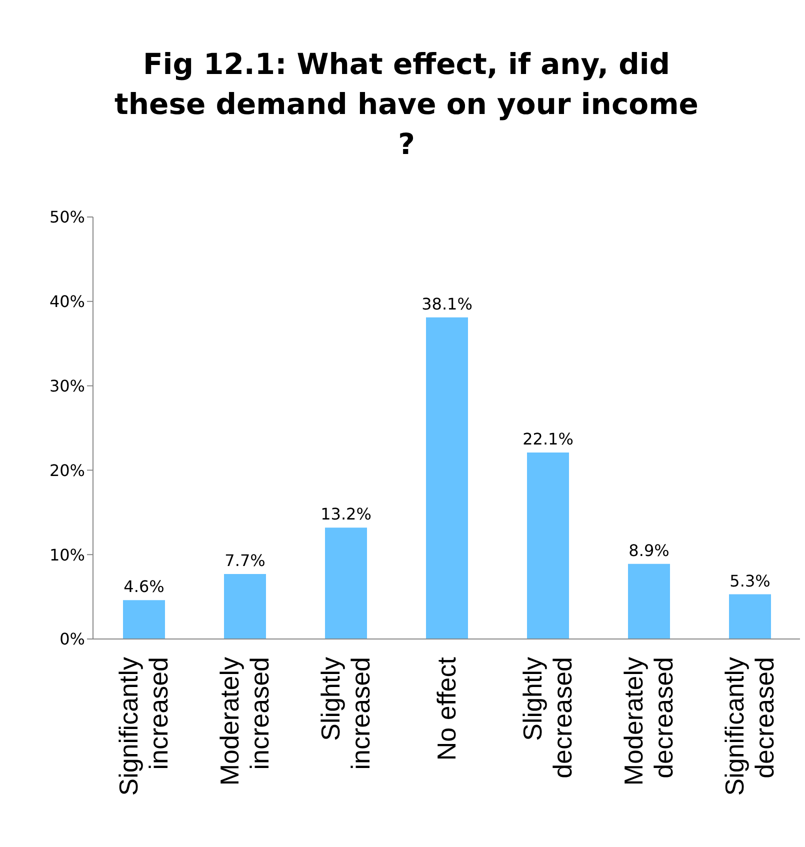 Image resolution: width=805 pixels, height=847 pixels. Describe the element at coordinates (750, 580) in the screenshot. I see `data-label: 5.3%` at that location.